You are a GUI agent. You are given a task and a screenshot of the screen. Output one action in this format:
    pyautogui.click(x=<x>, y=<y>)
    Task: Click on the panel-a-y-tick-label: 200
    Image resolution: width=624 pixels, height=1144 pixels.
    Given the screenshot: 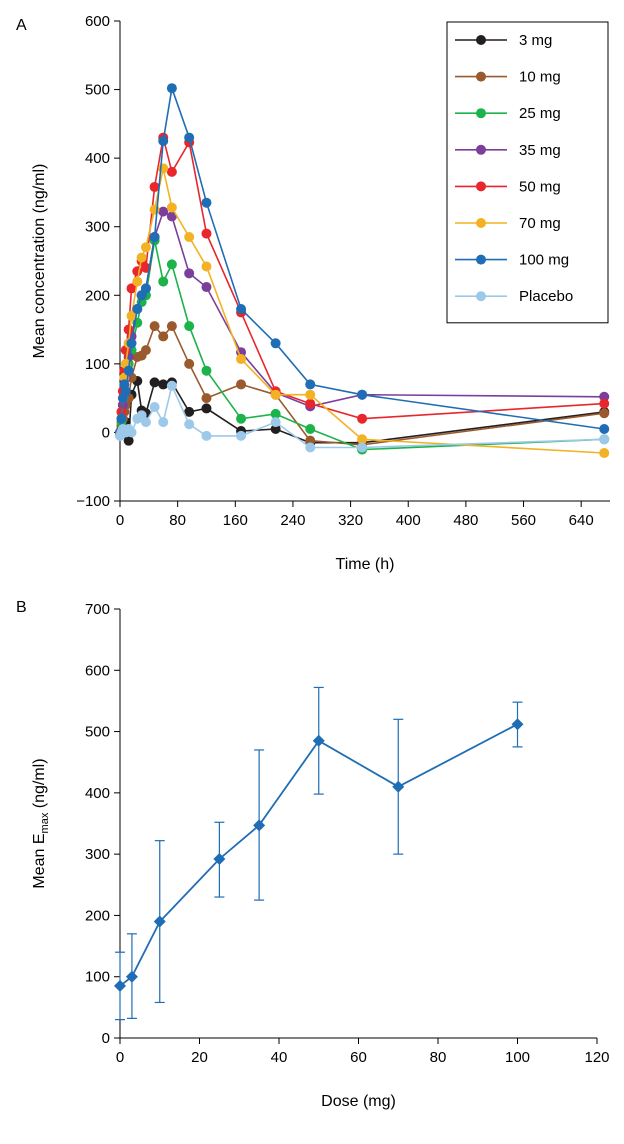 What is the action you would take?
    pyautogui.click(x=97, y=295)
    